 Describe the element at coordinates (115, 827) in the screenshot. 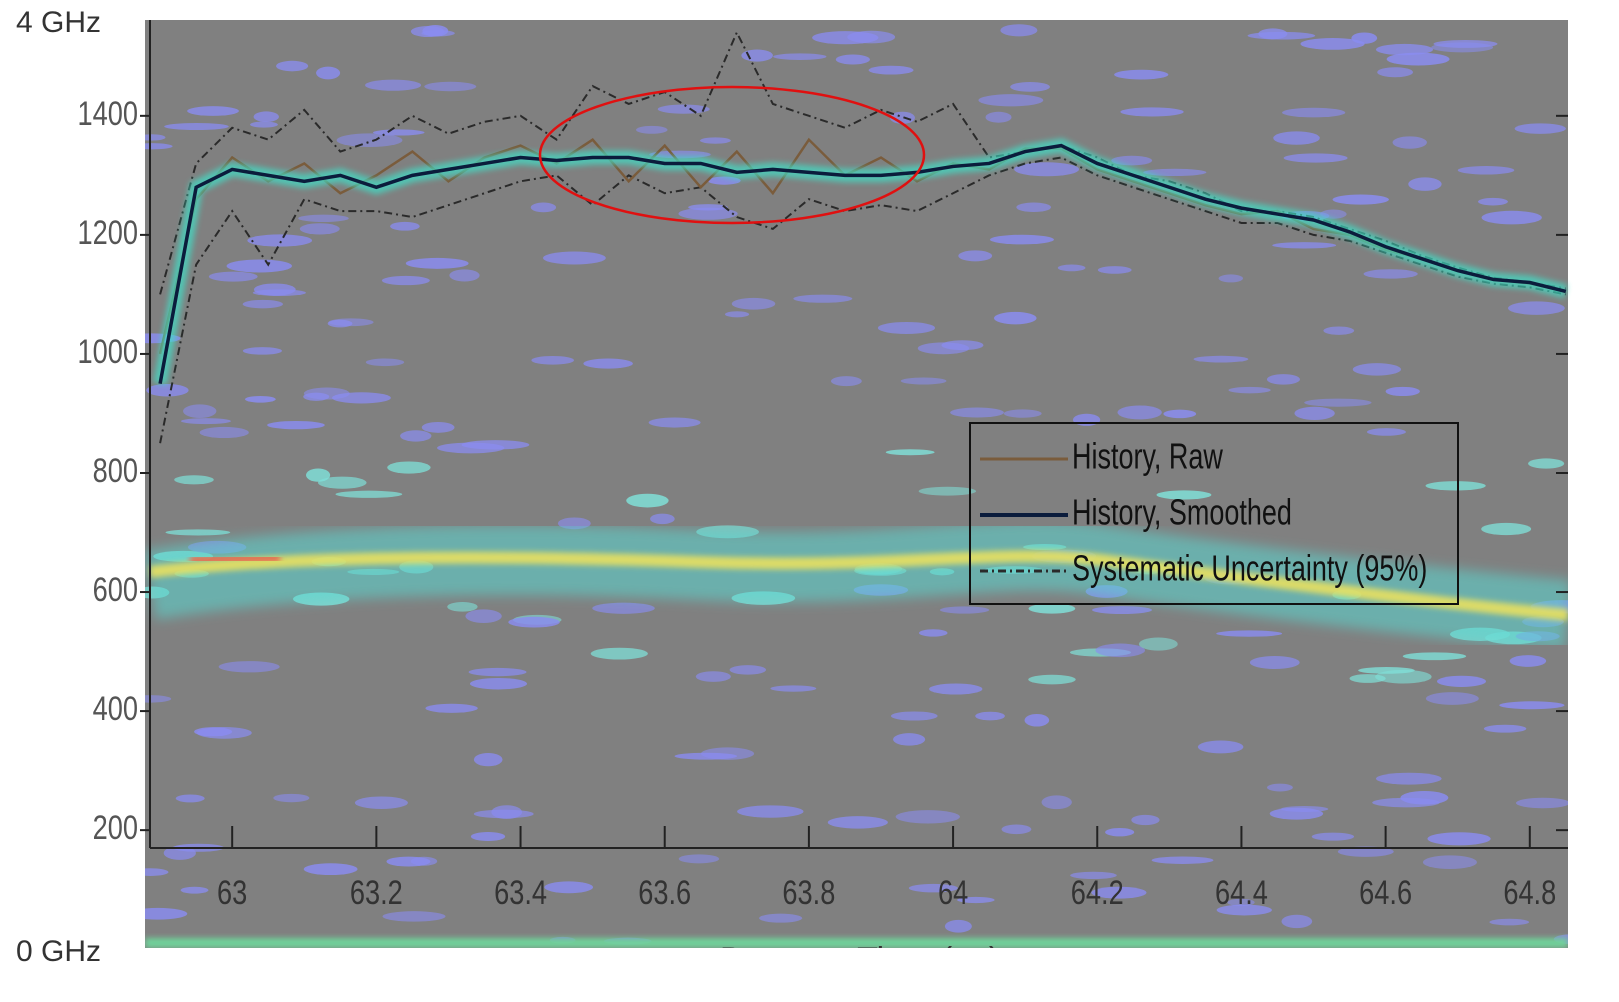

I see `y-tick-label: 200` at that location.